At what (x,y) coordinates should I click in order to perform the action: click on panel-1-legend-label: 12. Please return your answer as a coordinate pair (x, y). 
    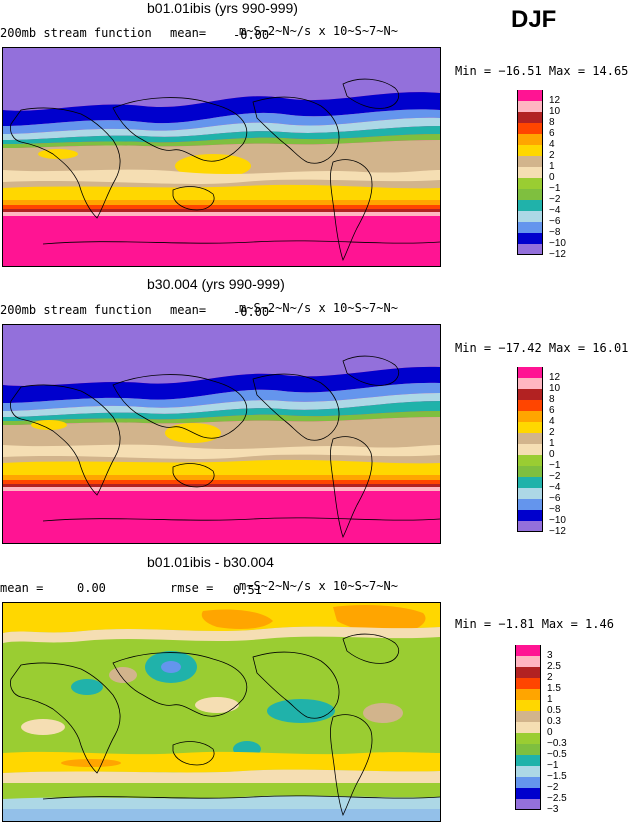
    Looking at the image, I should click on (555, 100).